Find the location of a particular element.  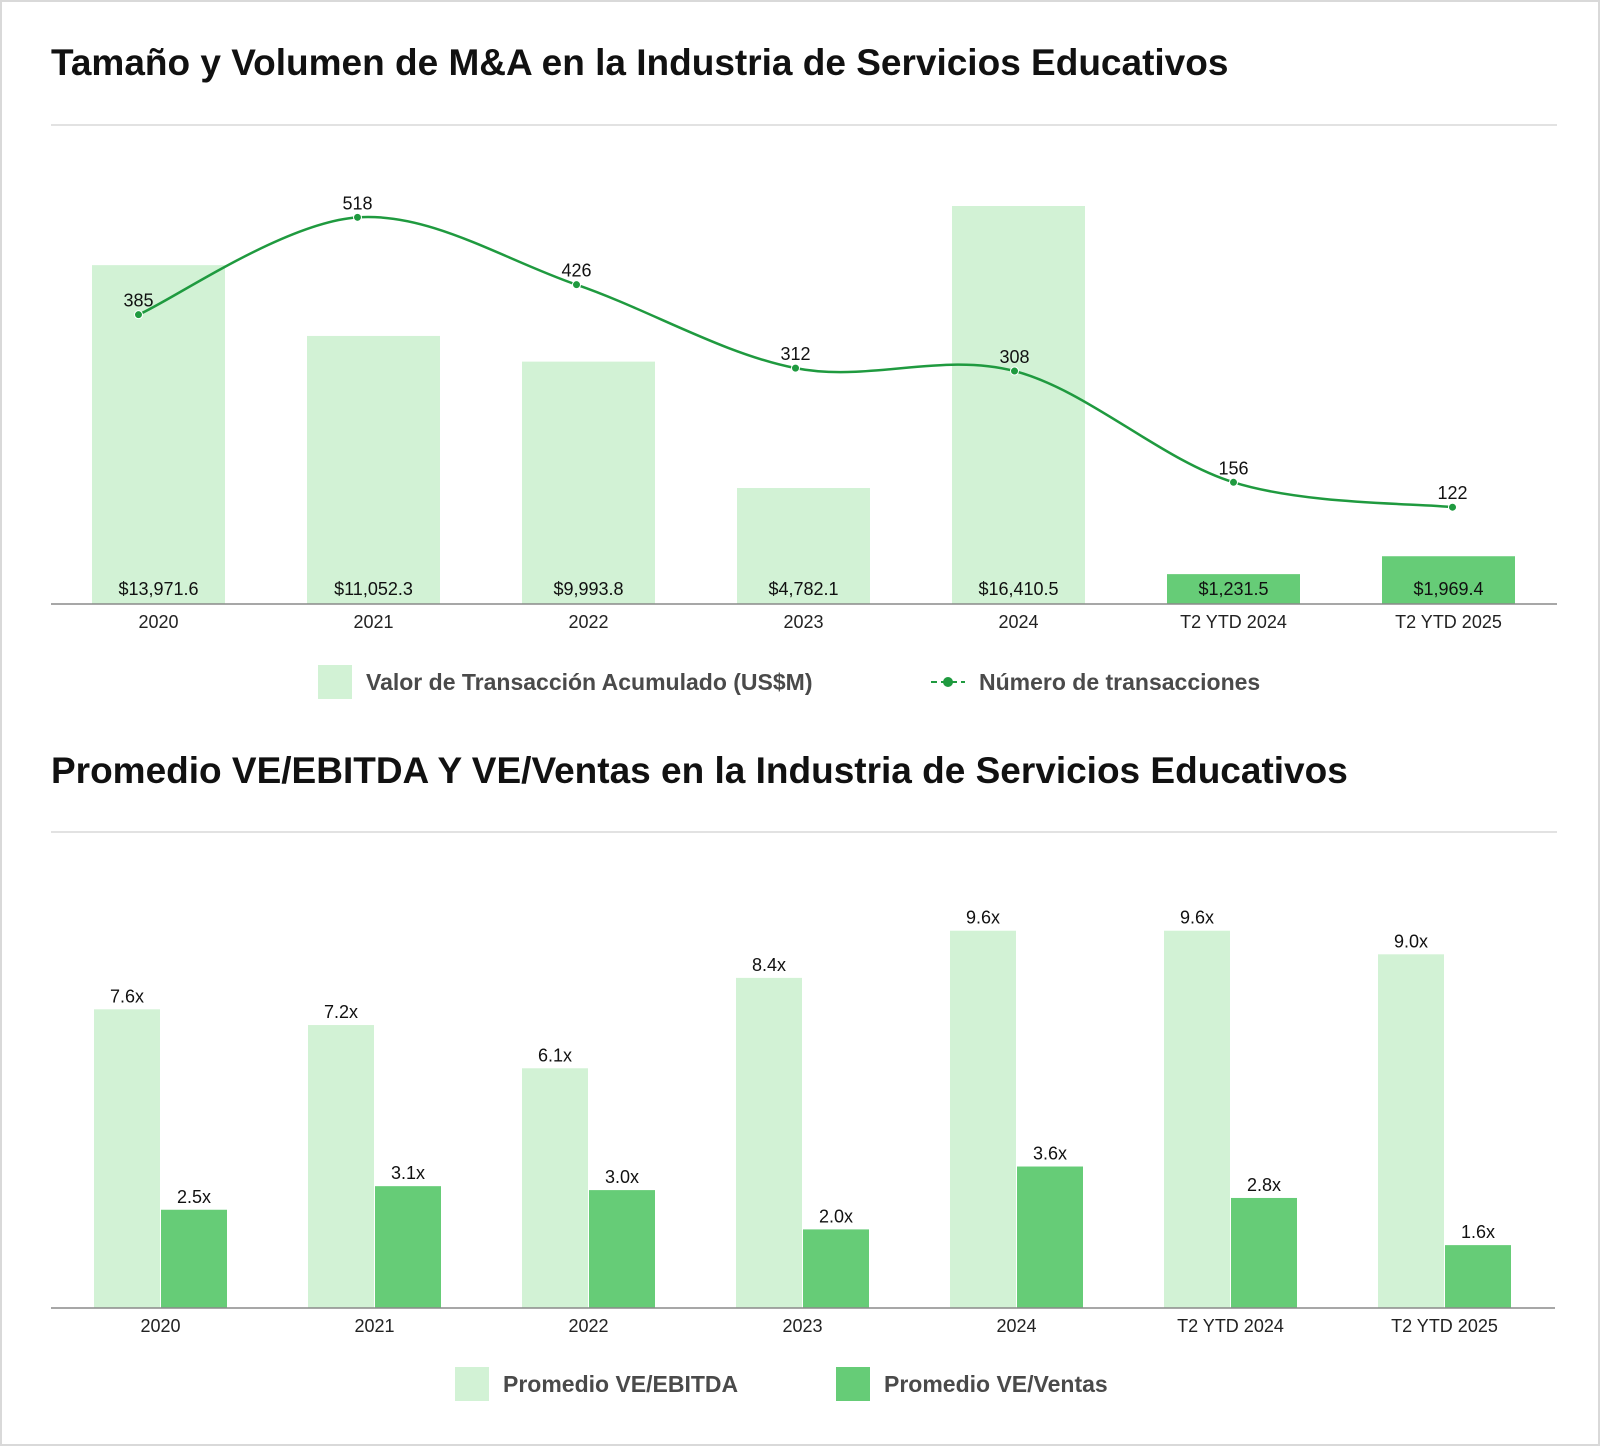

legend-label-ebitda: Promedio VE/EBITDA is located at coordinates (621, 1383).